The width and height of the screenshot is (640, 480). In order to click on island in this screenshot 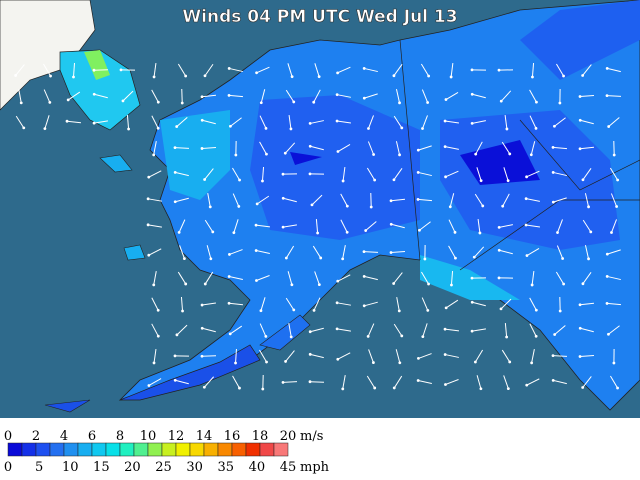, I will do `click(134, 252)`.